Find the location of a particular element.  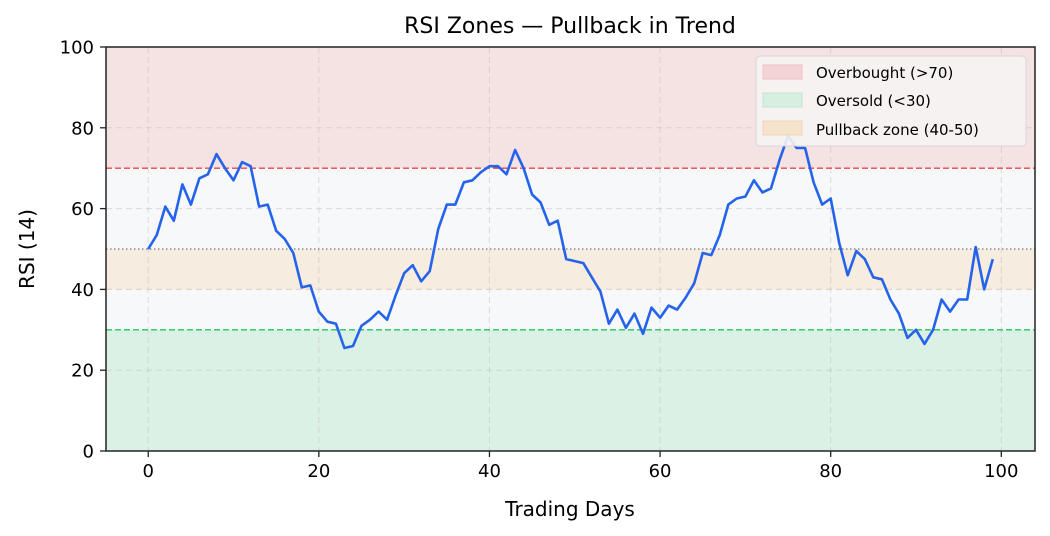

legend-item-pullback: Pullback zone (40-50) is located at coordinates (870, 129).